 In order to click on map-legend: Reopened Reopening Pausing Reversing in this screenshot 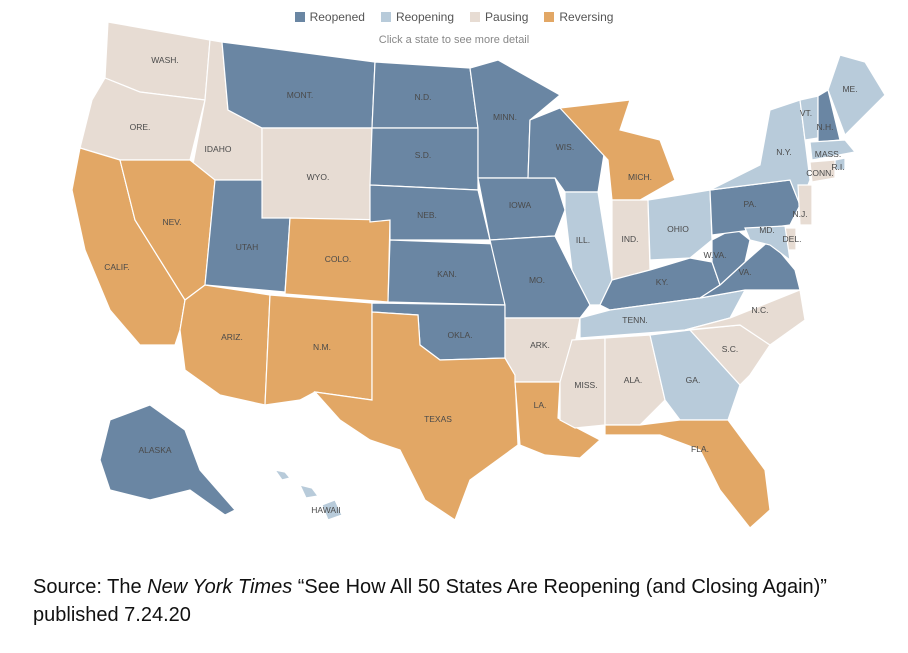, I will do `click(454, 17)`.